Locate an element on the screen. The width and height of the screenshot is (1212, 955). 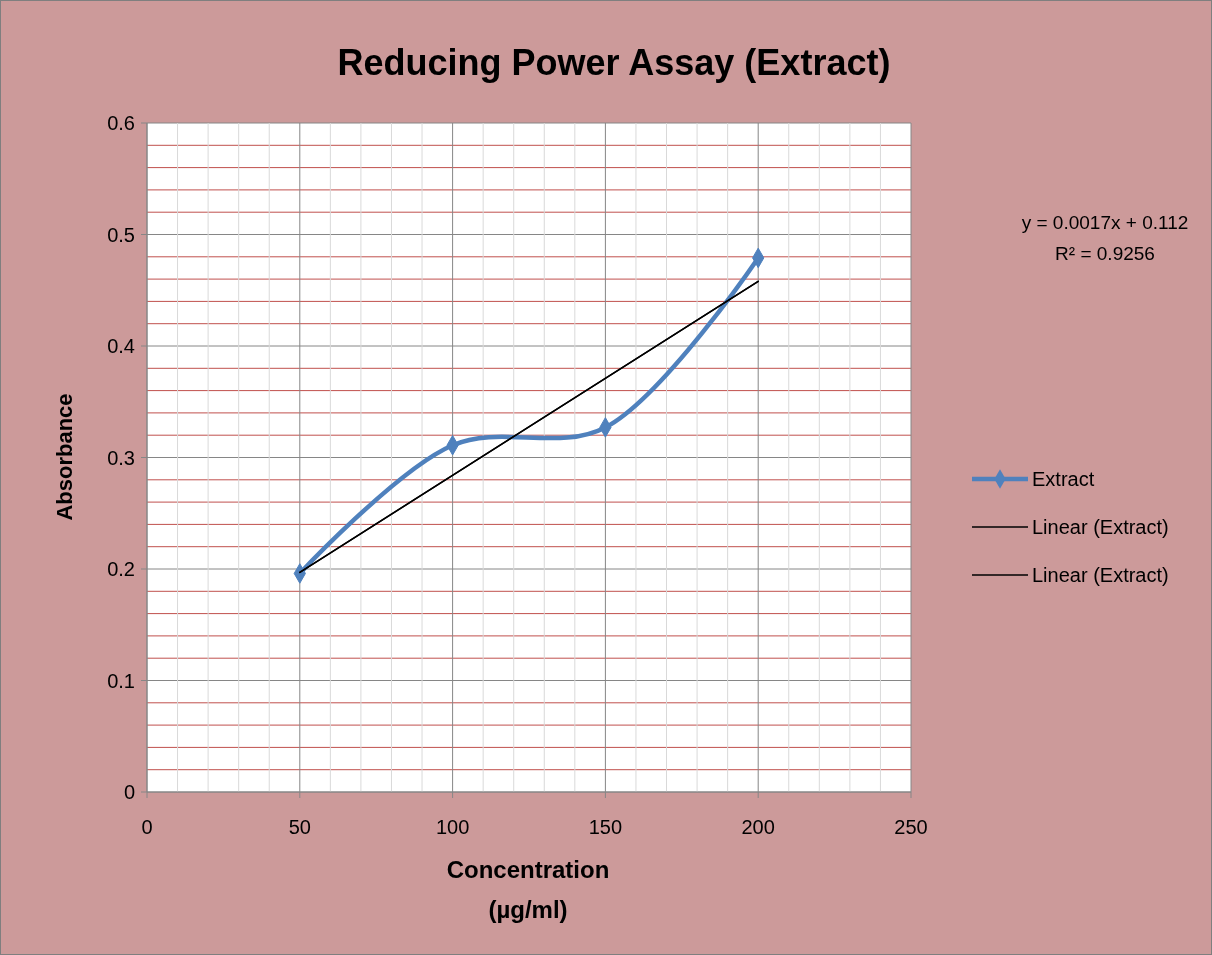
chart-title: Reducing Power Assay (Extract) is located at coordinates (614, 62).